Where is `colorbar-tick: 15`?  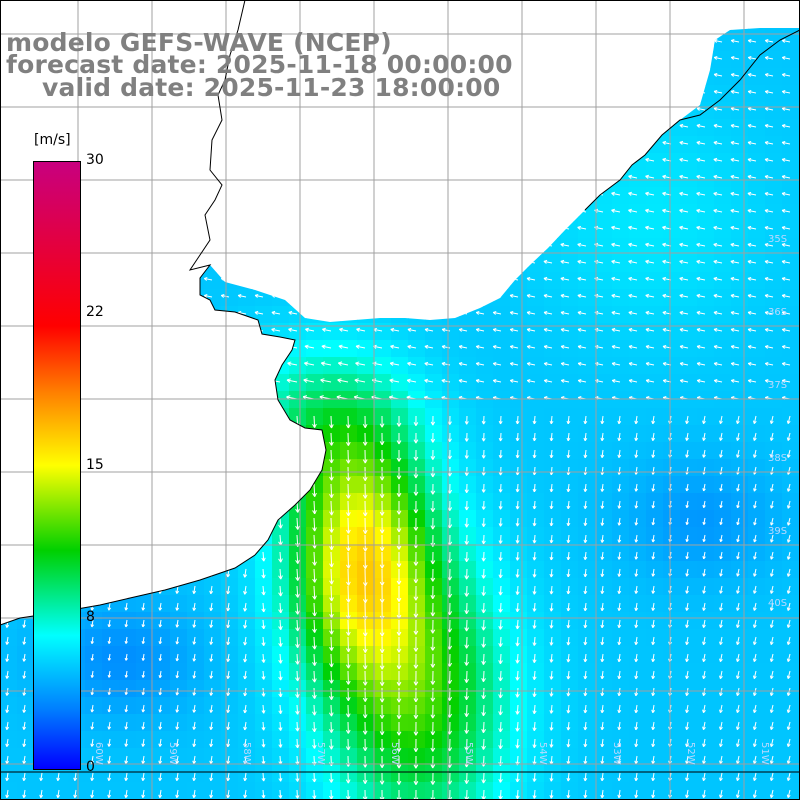
colorbar-tick: 15 is located at coordinates (95, 465).